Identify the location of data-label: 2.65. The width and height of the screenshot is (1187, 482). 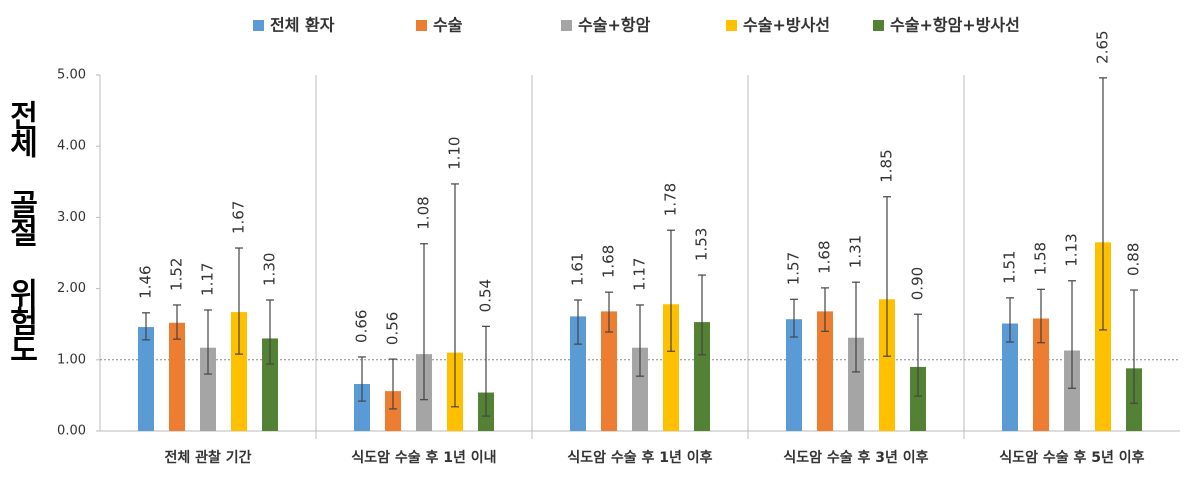
(1103, 46).